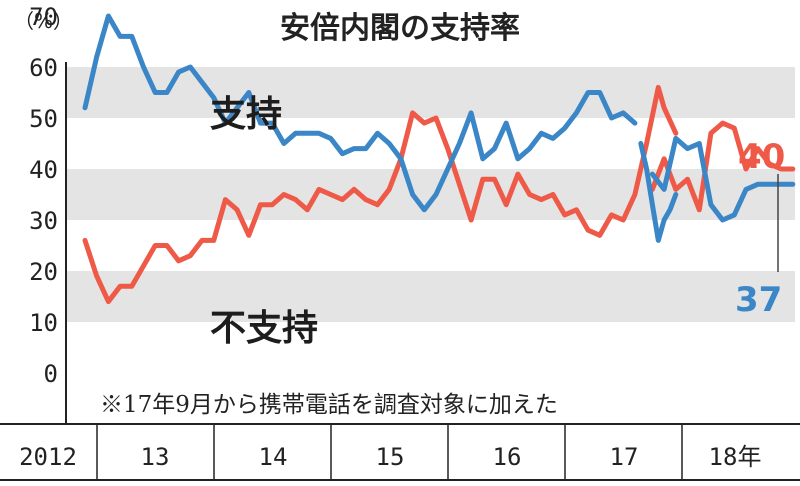 The image size is (800, 486). What do you see at coordinates (400, 28) in the screenshot?
I see `chart-title: 安倍内閣の支持率` at bounding box center [400, 28].